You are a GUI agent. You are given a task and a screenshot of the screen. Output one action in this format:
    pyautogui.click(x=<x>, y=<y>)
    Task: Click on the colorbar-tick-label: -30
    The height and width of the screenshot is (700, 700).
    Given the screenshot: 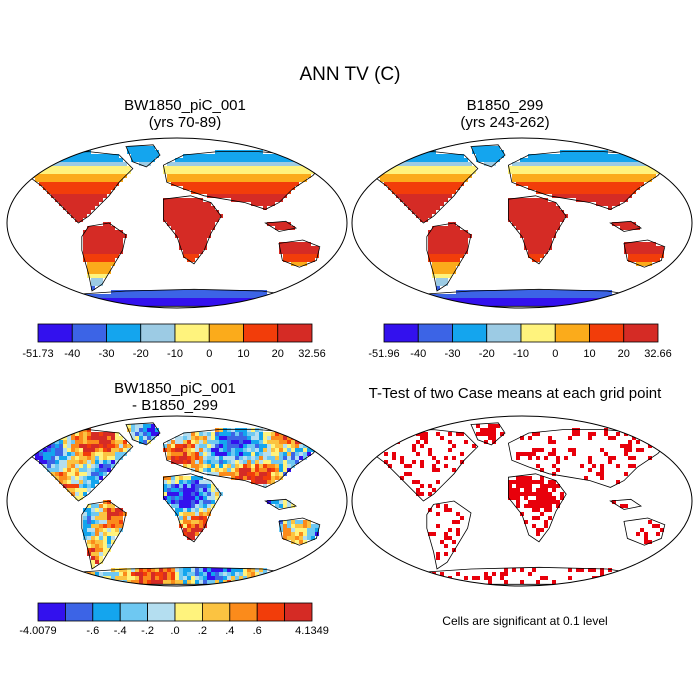 What is the action you would take?
    pyautogui.click(x=453, y=354)
    